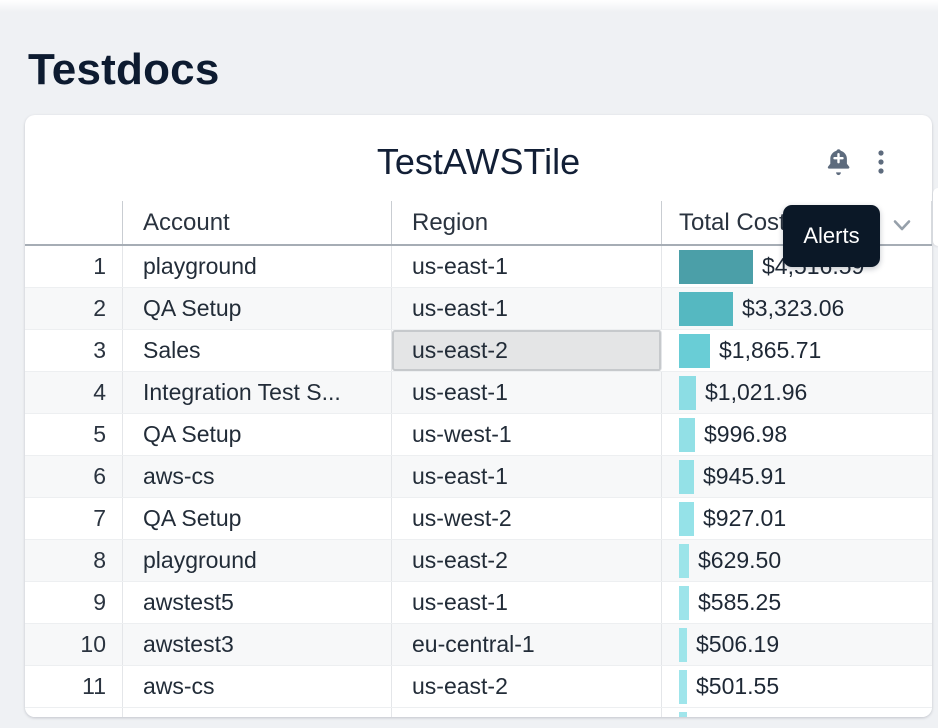 This screenshot has width=938, height=728. I want to click on table-row: 11 aws-cs us-east-2 $501.55, so click(478, 687).